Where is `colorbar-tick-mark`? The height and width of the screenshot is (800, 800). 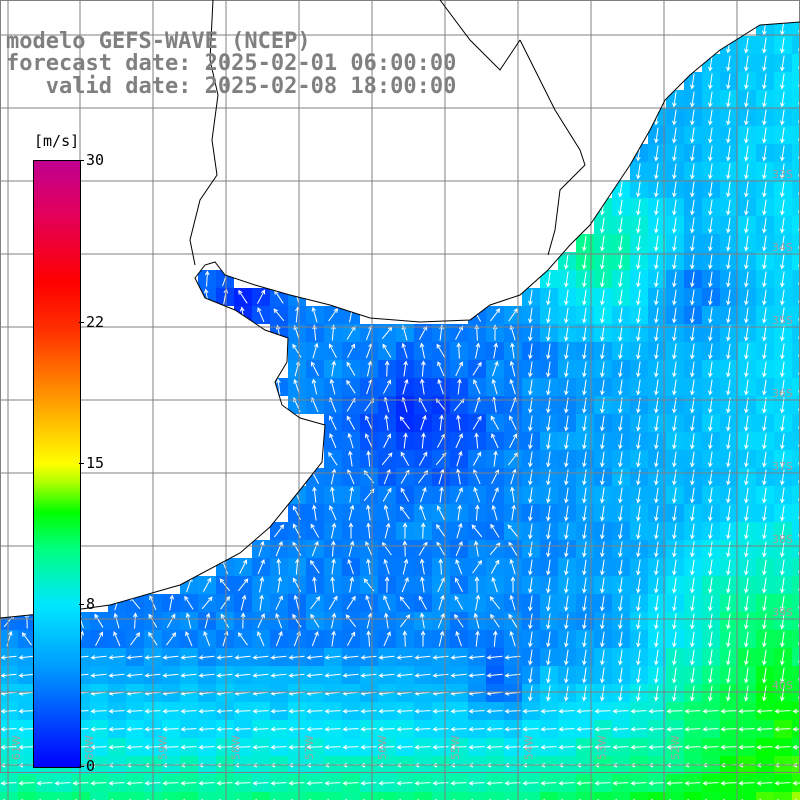
colorbar-tick-mark is located at coordinates (81, 766).